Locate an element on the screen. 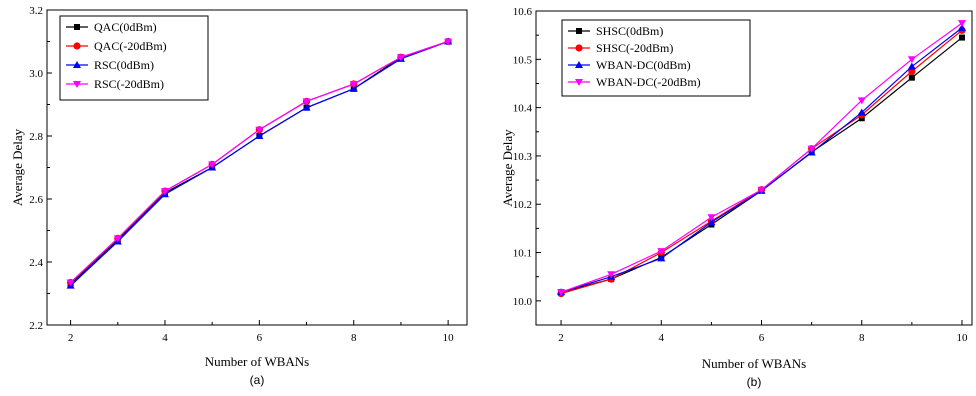  legend-entry: WBAN-DC(-20dBm) is located at coordinates (648, 82).